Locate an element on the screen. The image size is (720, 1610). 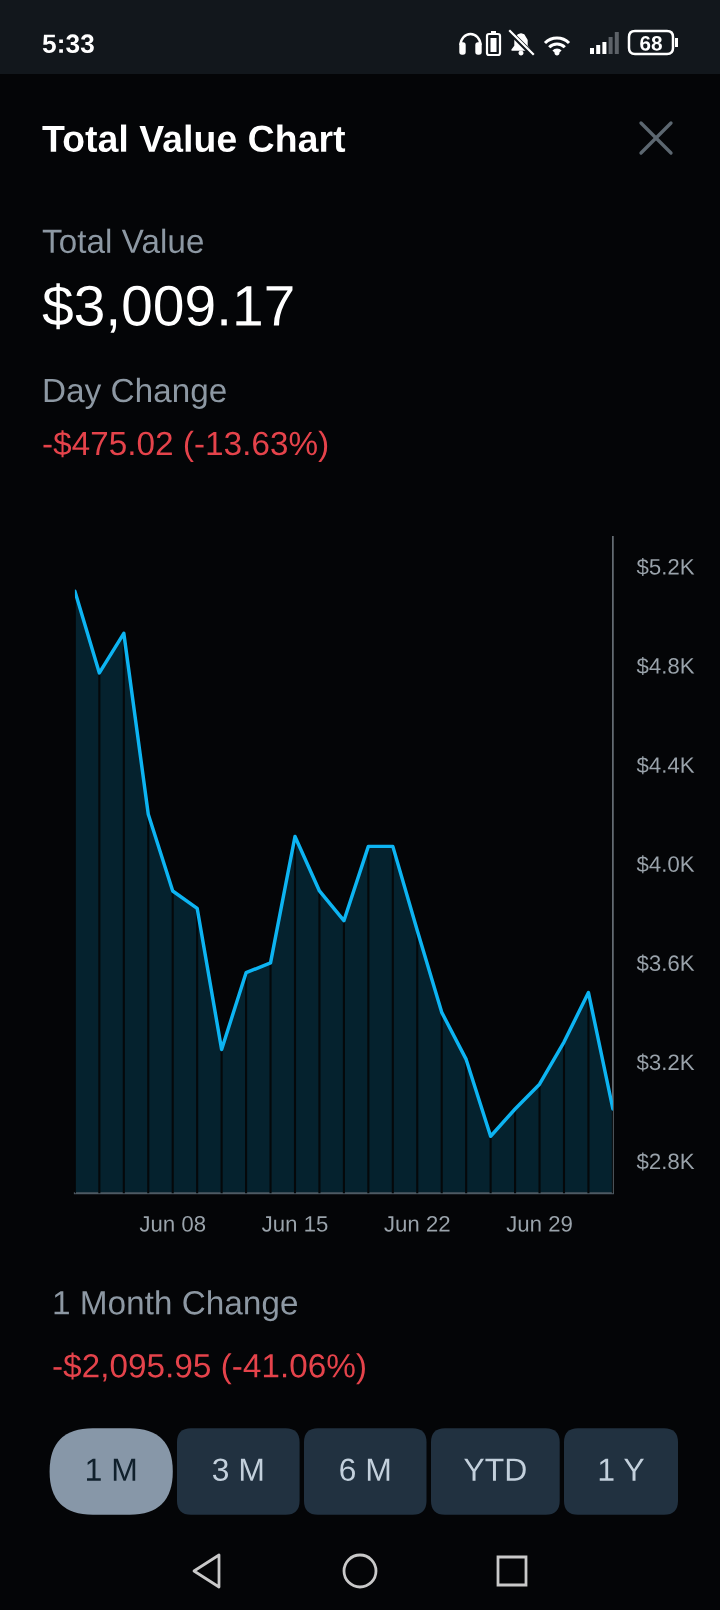
text: Day Change is located at coordinates (135, 393).